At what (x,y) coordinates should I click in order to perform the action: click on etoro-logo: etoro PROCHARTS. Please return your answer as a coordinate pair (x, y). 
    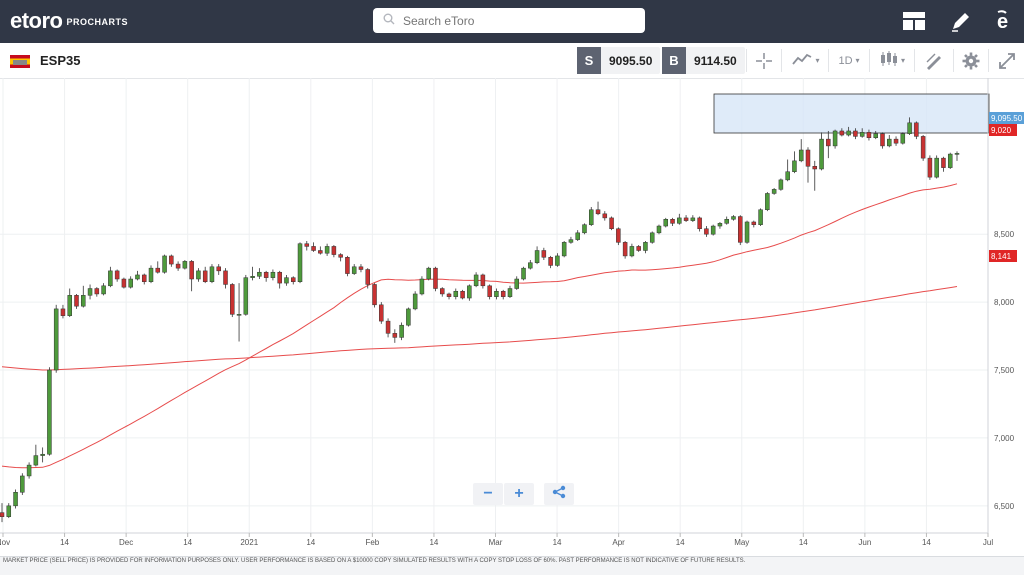
    Looking at the image, I should click on (69, 21).